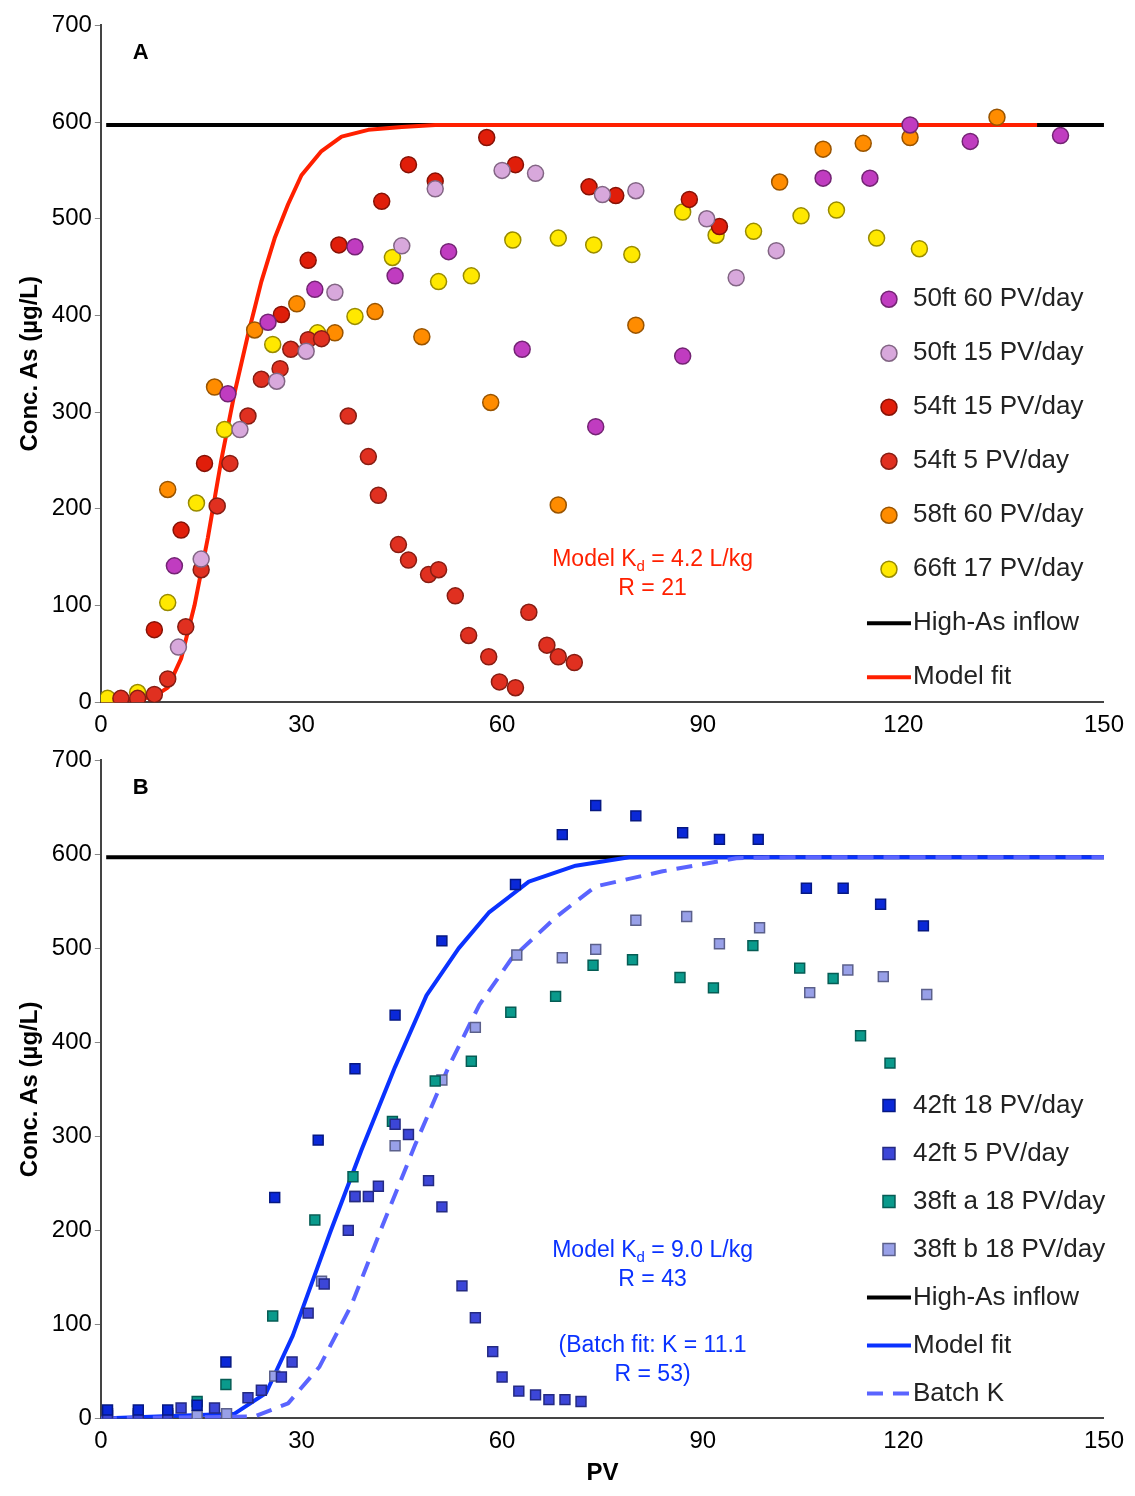 The height and width of the screenshot is (1496, 1135). Describe the element at coordinates (652, 1359) in the screenshot. I see `annotation: (Batch fit: K = 11.1 R = 53)` at that location.